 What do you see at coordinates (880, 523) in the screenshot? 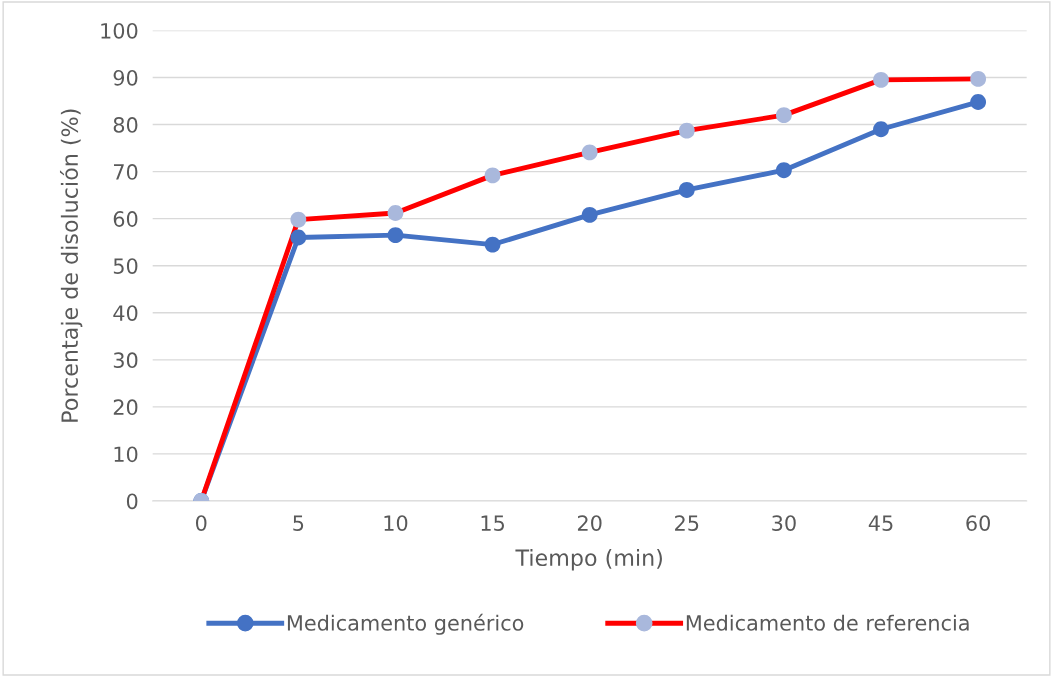
I see `x-tick-label: 45` at bounding box center [880, 523].